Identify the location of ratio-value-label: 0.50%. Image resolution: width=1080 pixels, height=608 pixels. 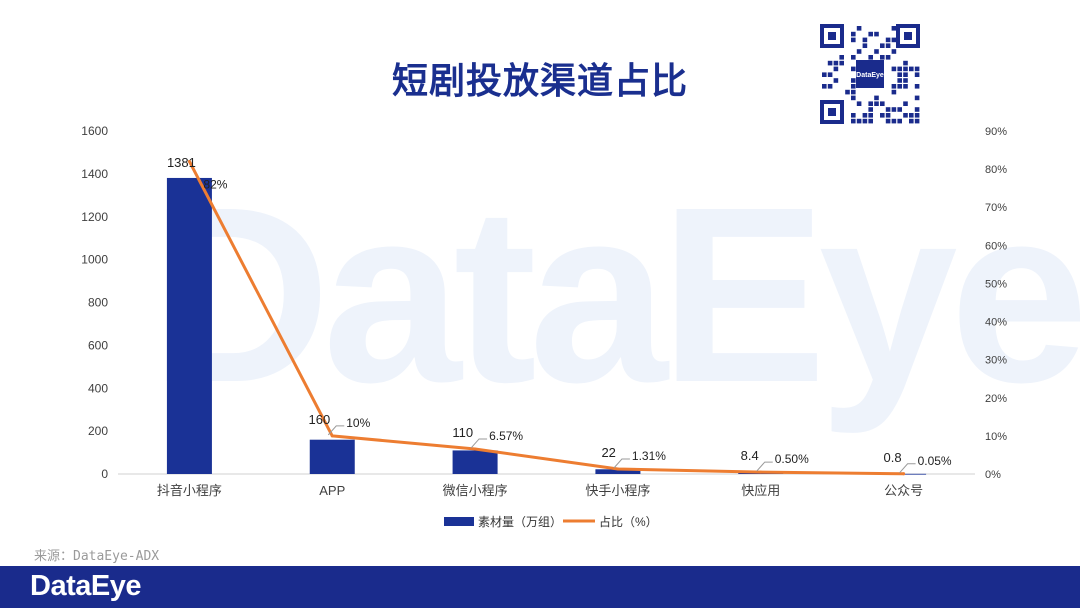
(792, 459).